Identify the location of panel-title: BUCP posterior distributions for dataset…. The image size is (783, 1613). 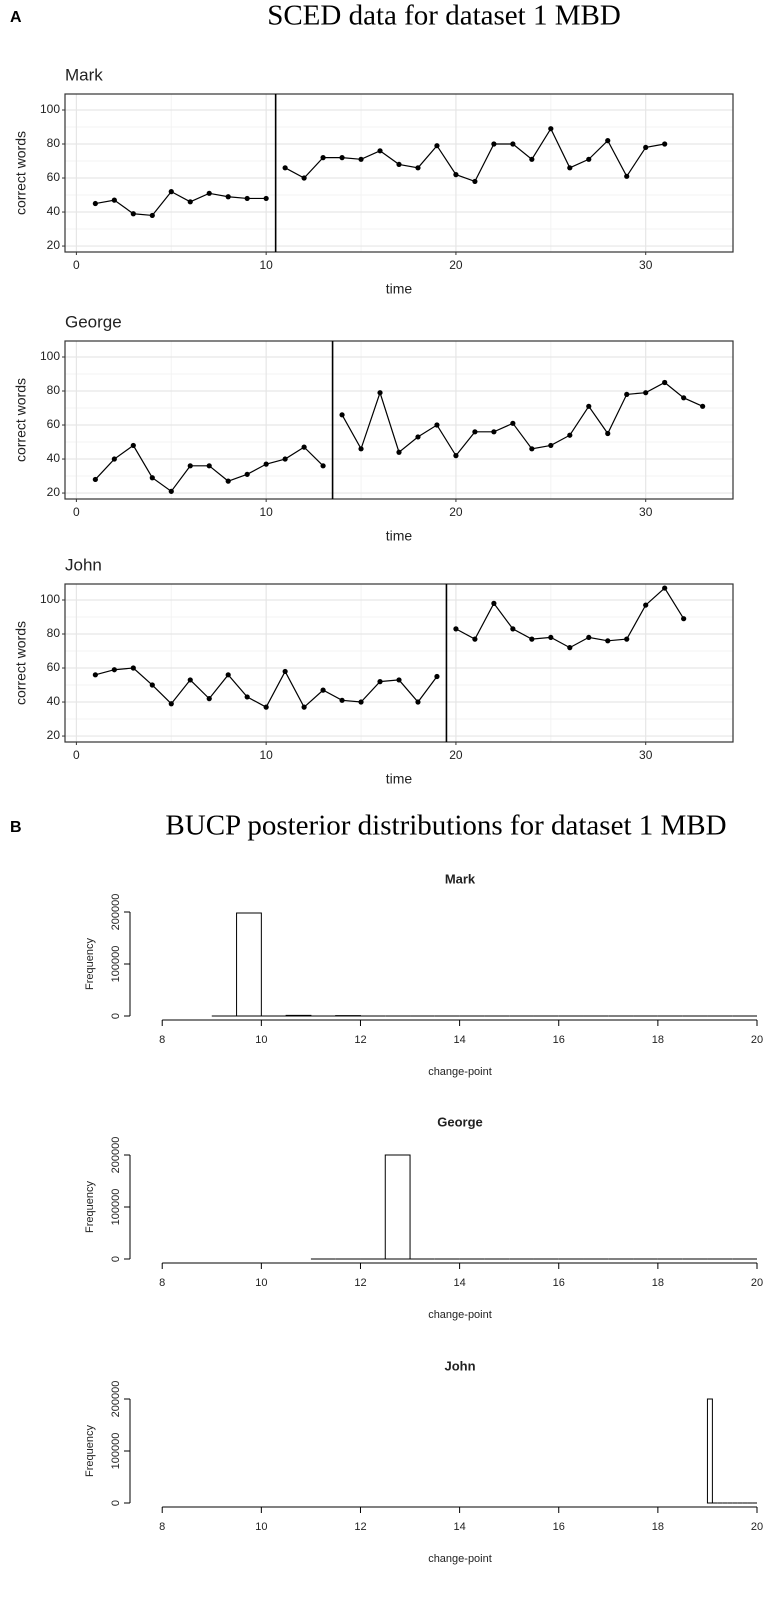
(445, 826).